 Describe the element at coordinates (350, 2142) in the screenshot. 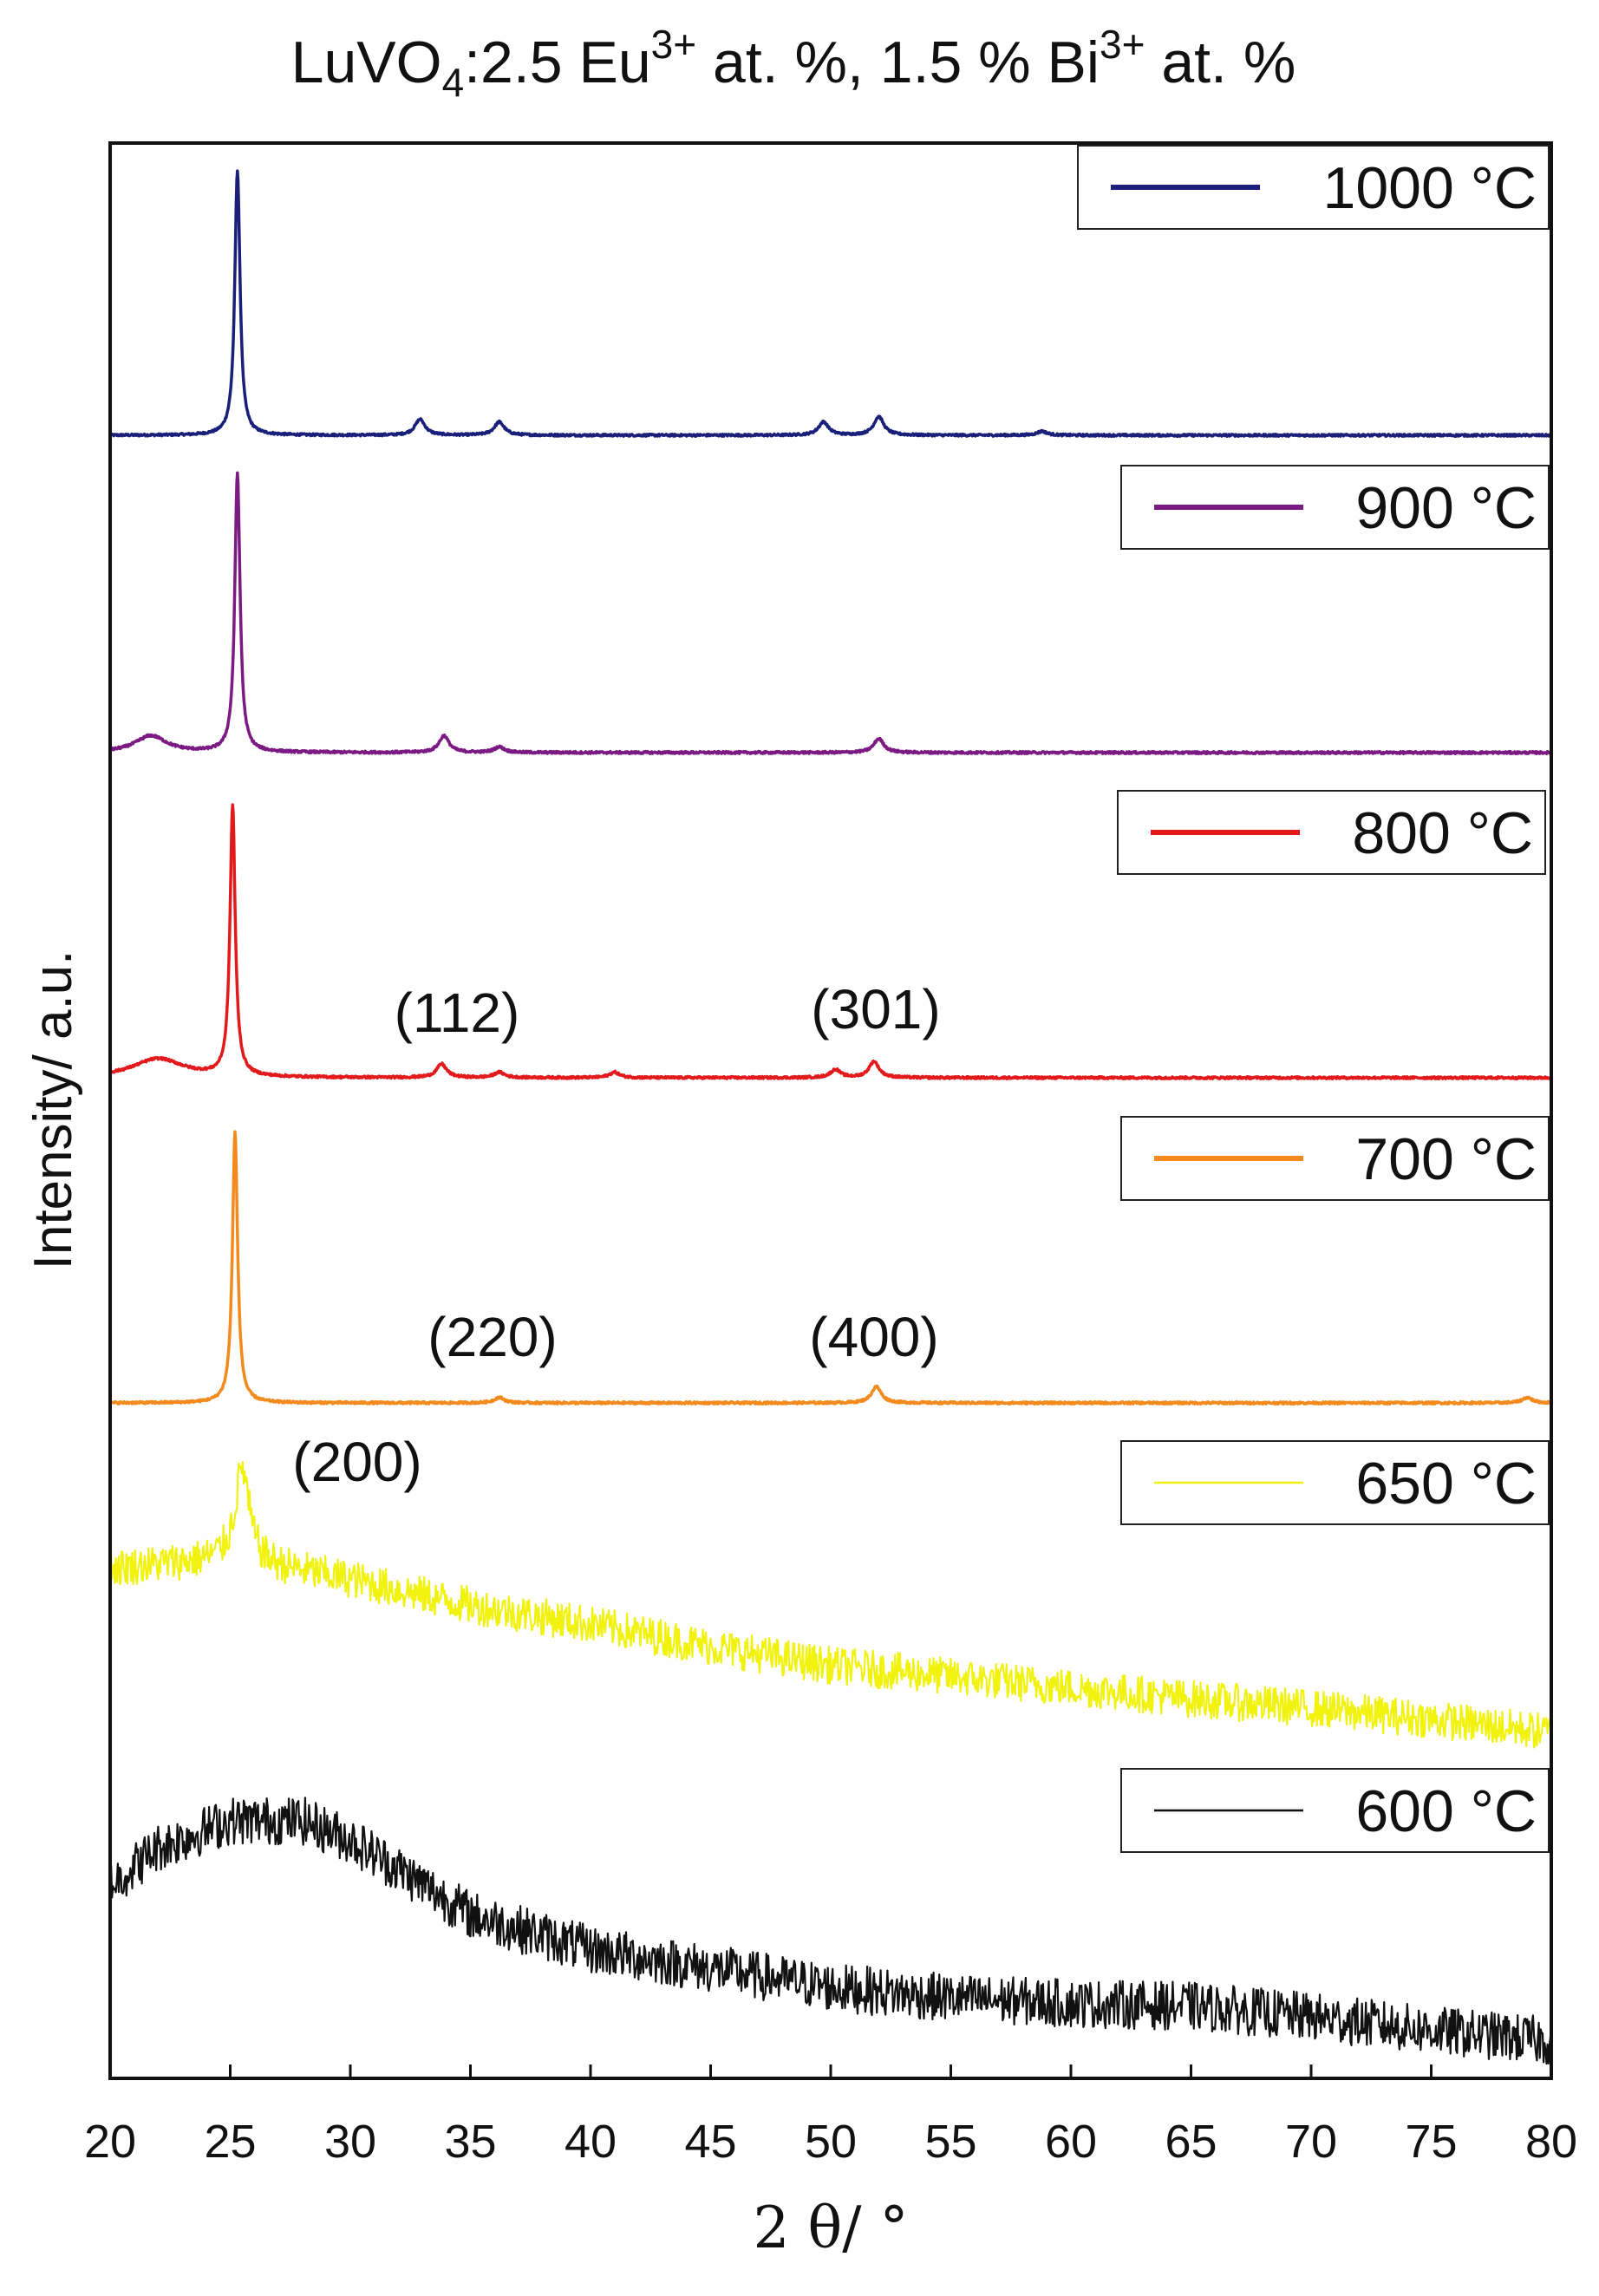

I see `x-tick-label: 30` at that location.